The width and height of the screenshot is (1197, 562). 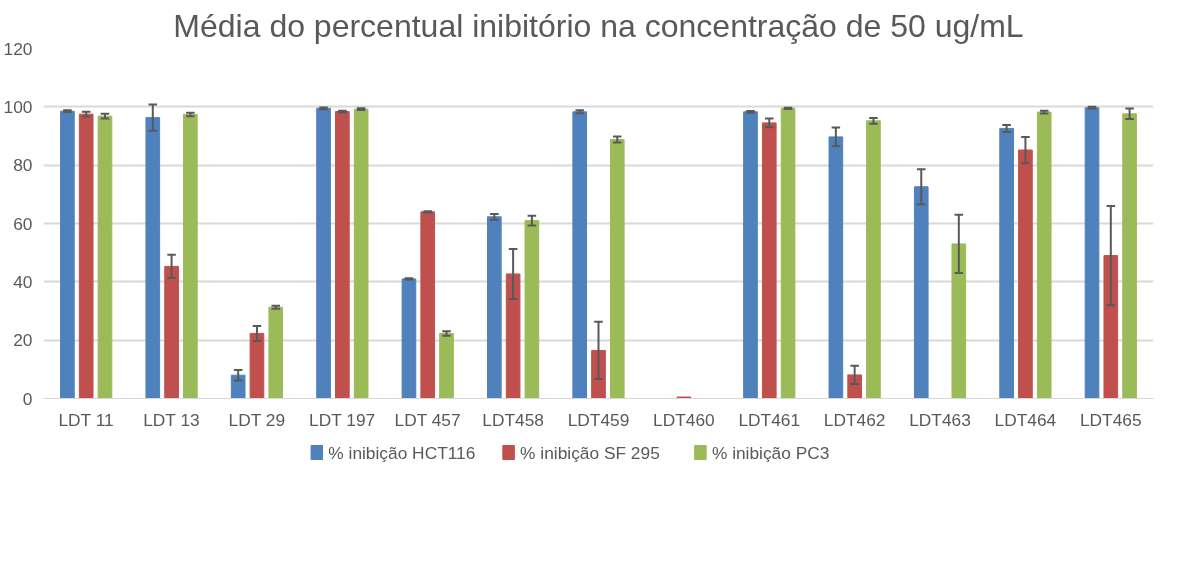 What do you see at coordinates (769, 419) in the screenshot?
I see `x-tick-label: LDT461` at bounding box center [769, 419].